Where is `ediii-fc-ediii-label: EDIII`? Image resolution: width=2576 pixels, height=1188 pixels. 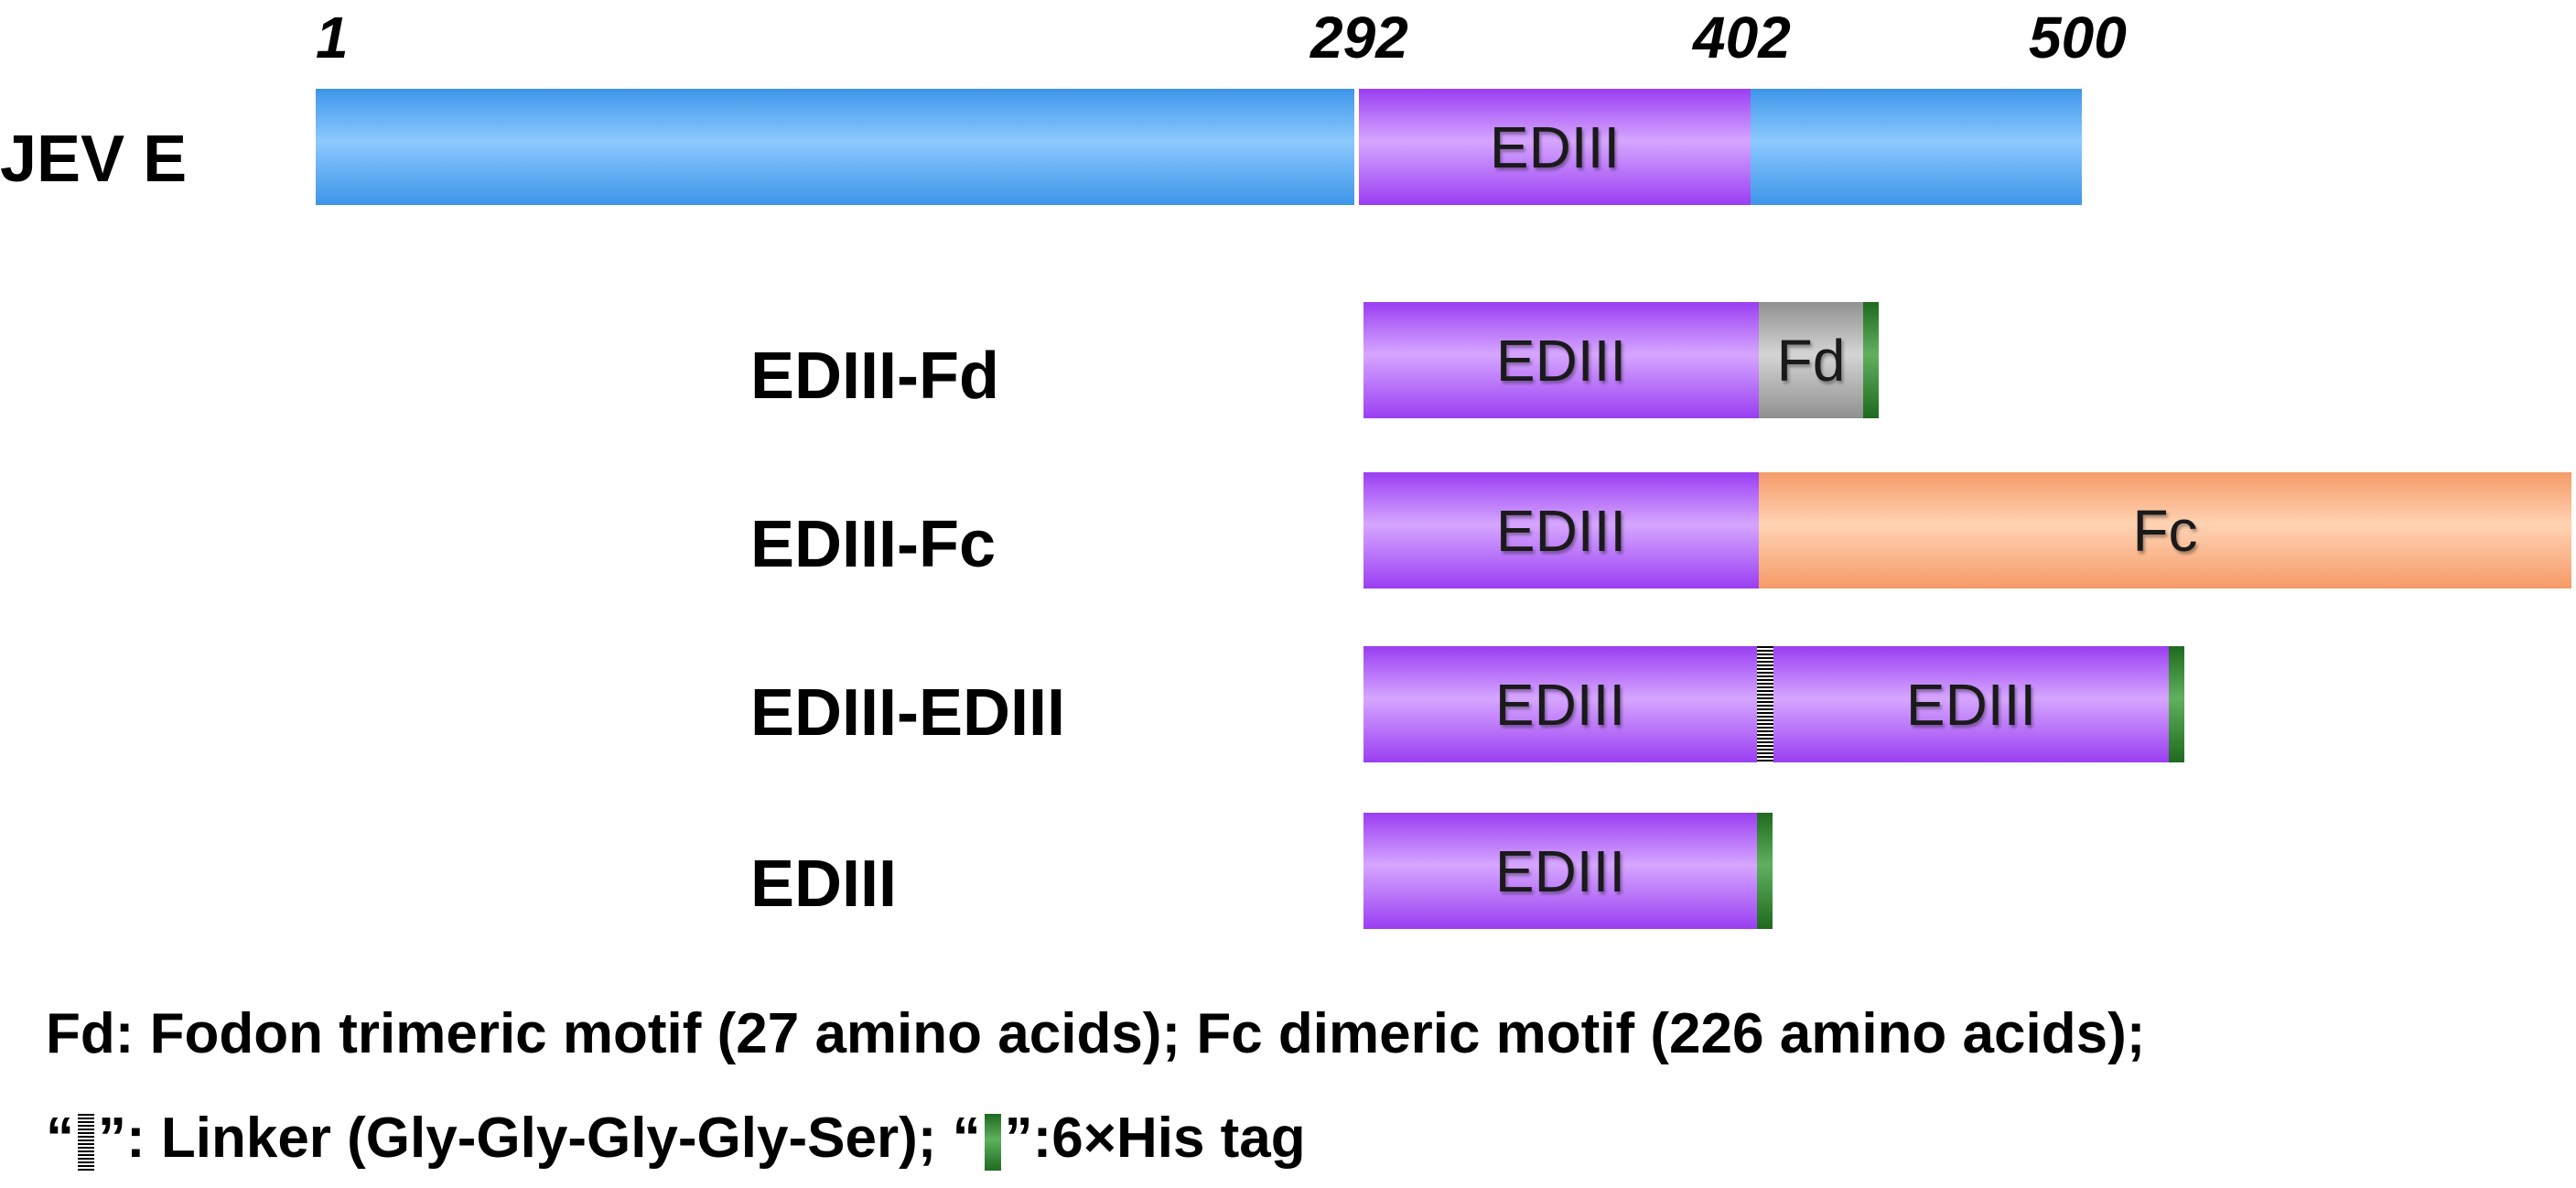
ediii-fc-ediii-label: EDIII is located at coordinates (1561, 530).